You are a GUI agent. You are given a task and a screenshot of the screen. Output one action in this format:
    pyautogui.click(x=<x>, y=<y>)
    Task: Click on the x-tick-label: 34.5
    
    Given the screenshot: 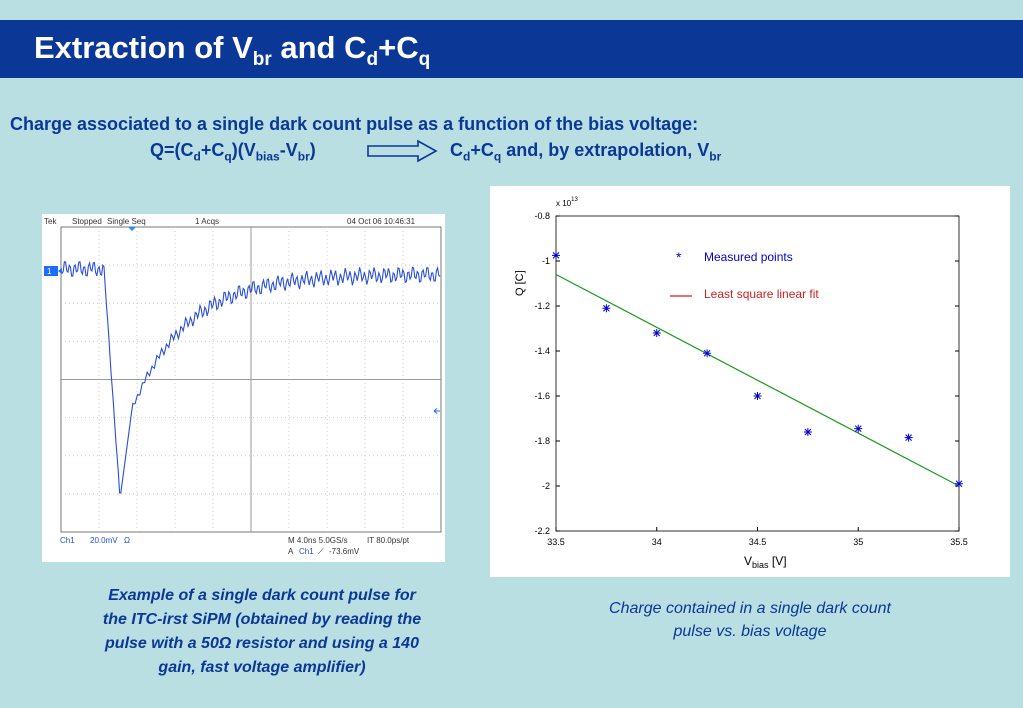 What is the action you would take?
    pyautogui.click(x=758, y=542)
    